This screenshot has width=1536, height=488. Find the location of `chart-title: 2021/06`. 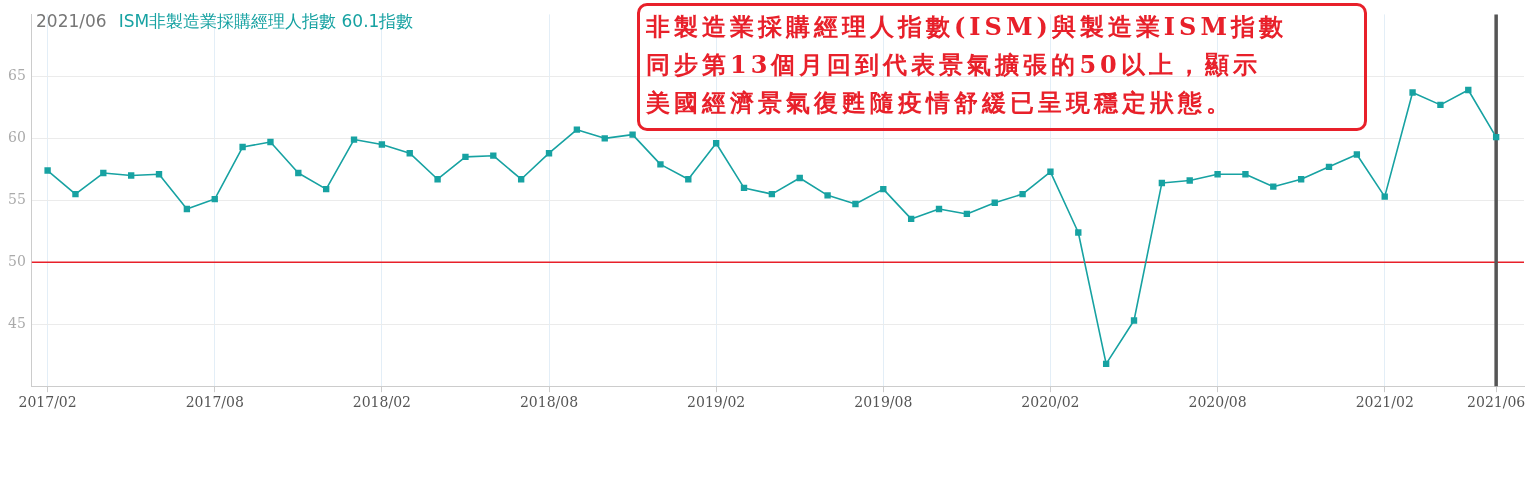

chart-title: 2021/06 is located at coordinates (71, 21).